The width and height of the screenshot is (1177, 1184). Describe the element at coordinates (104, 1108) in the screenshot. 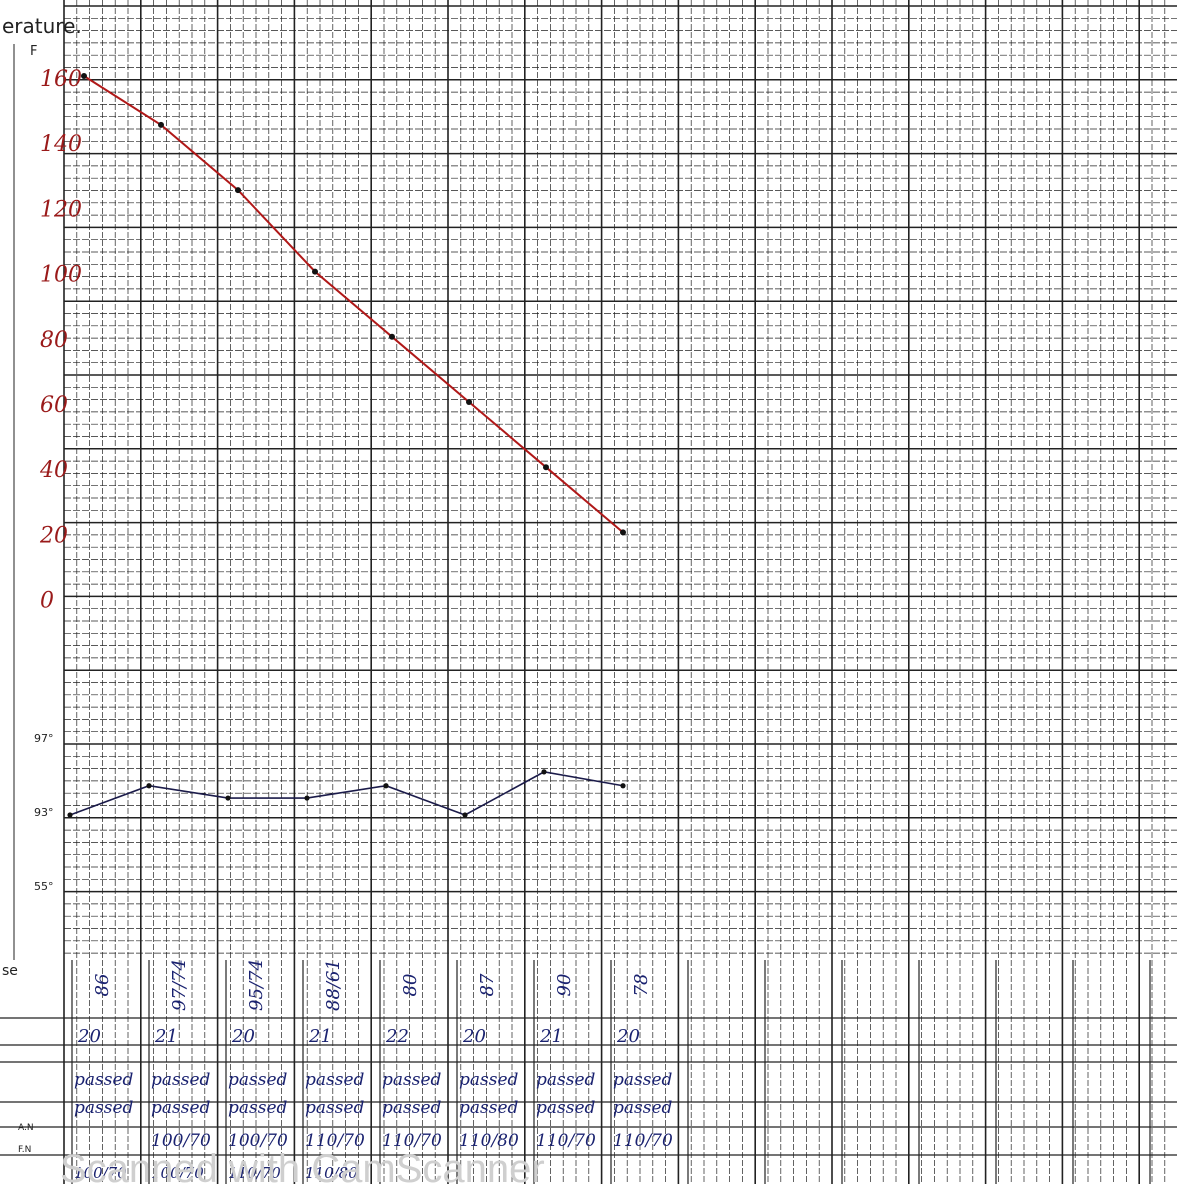

I see `row2-value-0: passed` at that location.